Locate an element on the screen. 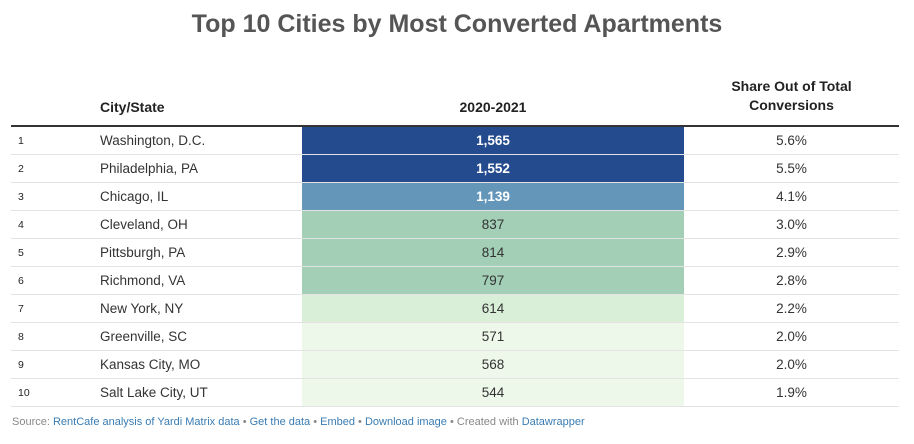 The width and height of the screenshot is (914, 444). download-image-link: Download image is located at coordinates (405, 422).